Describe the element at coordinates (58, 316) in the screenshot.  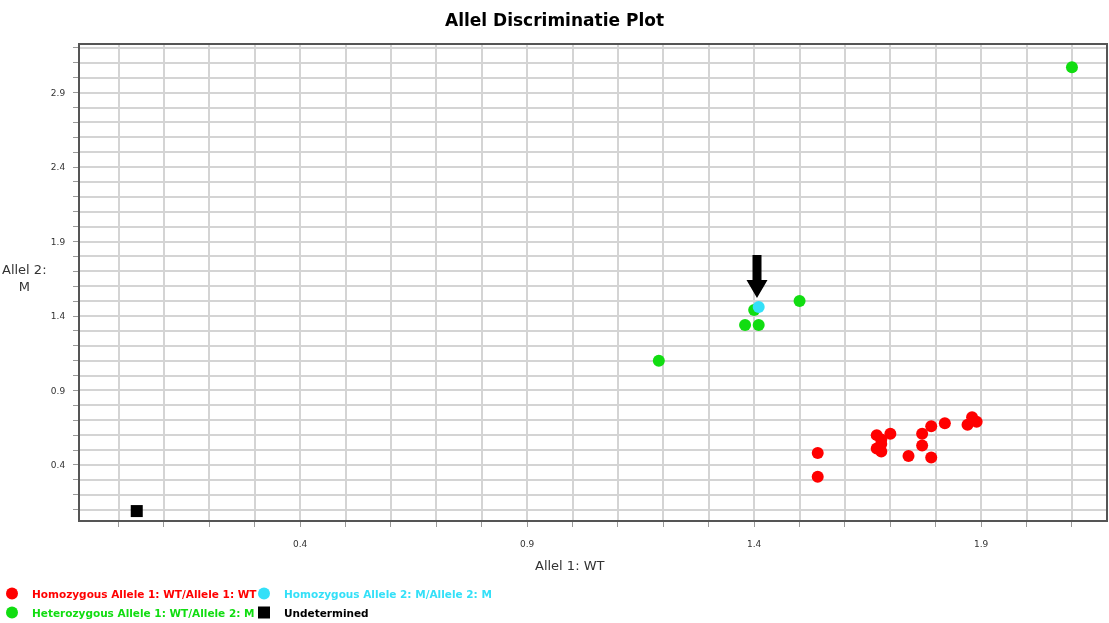
I see `y-tick-label: 1.4` at that location.